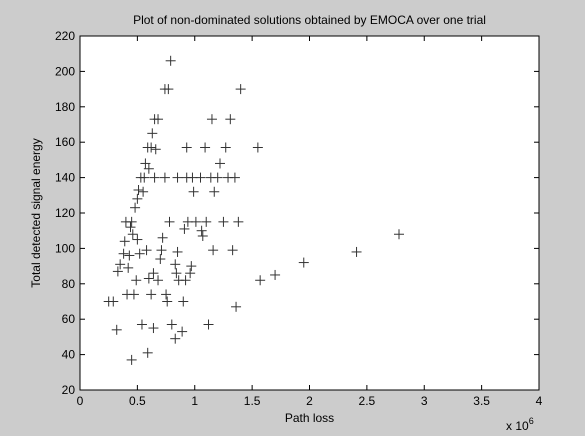  What do you see at coordinates (69, 355) in the screenshot?
I see `y-tick-label: 40` at bounding box center [69, 355].